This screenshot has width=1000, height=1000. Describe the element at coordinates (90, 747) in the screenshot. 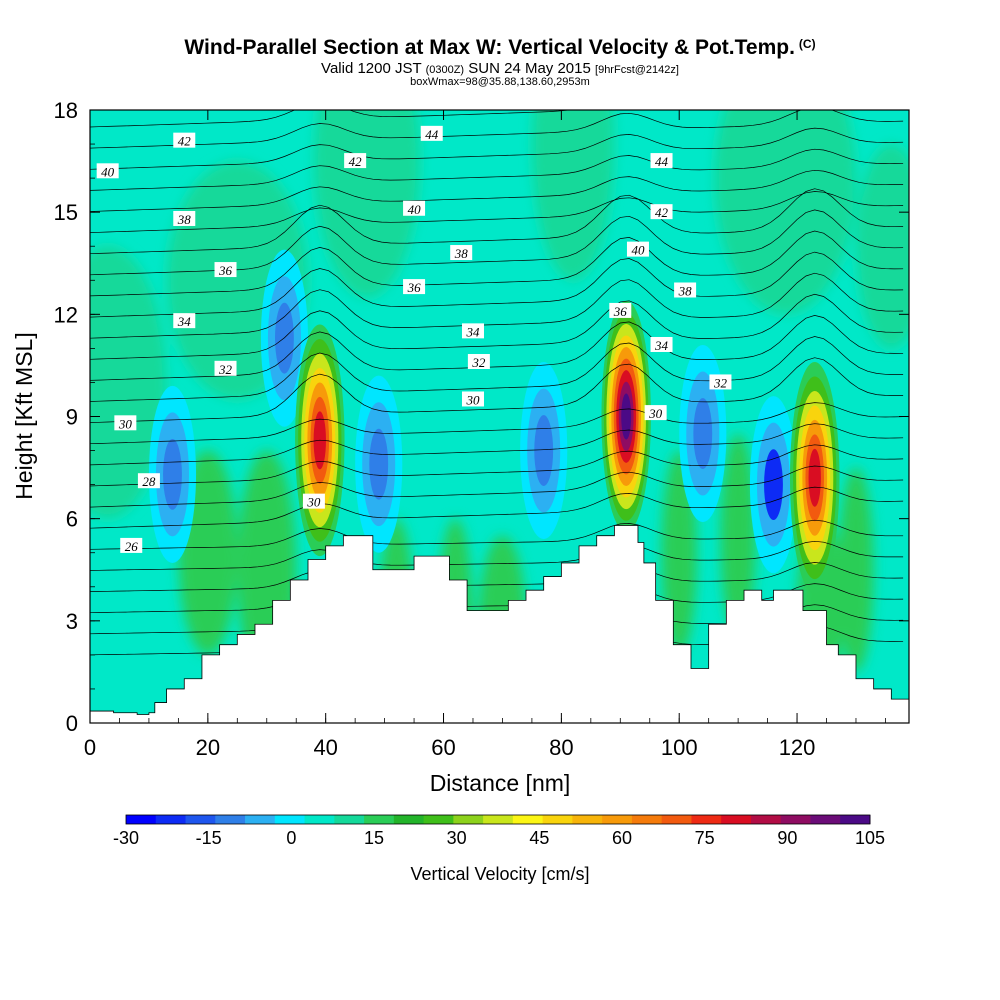

I see `x-tick-label: 0` at that location.